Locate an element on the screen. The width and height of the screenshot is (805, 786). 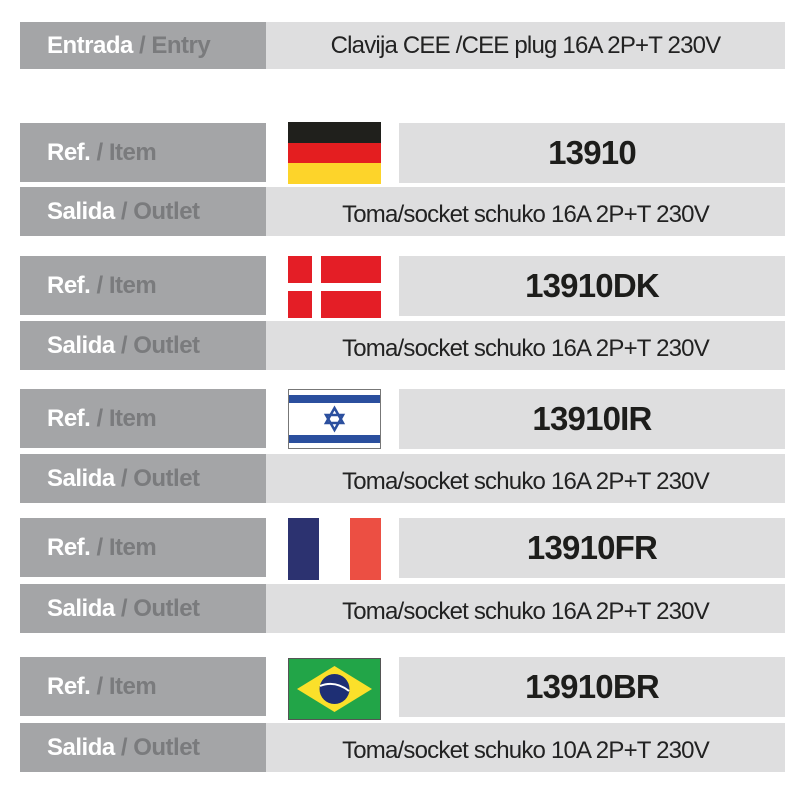
ref-value: 13910 is located at coordinates (592, 153).